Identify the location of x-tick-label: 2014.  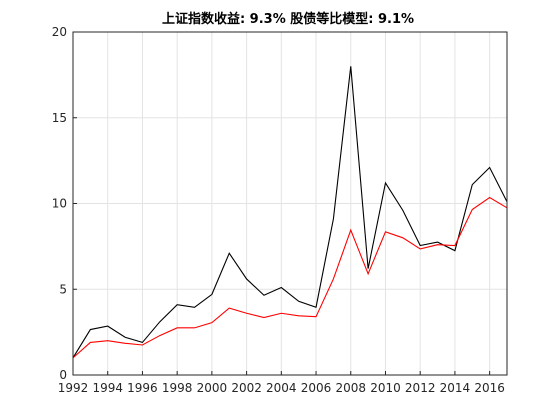
(455, 388).